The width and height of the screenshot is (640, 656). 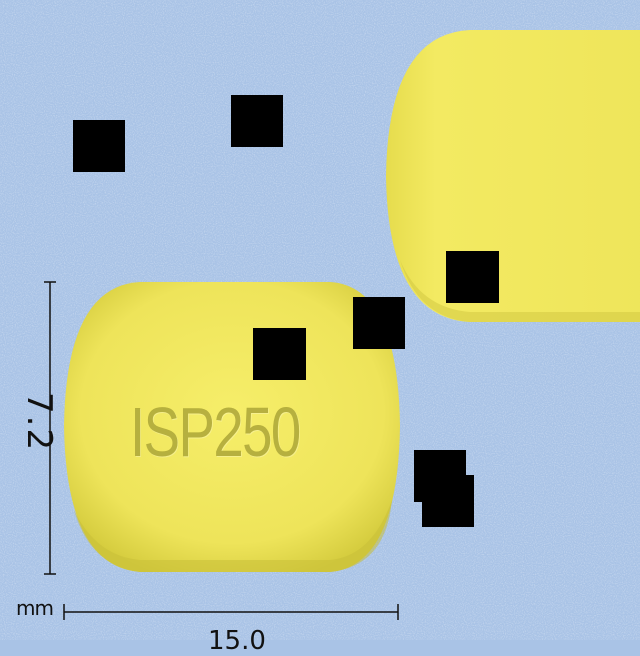 What do you see at coordinates (215, 432) in the screenshot?
I see `tablet-imprint: ISP250` at bounding box center [215, 432].